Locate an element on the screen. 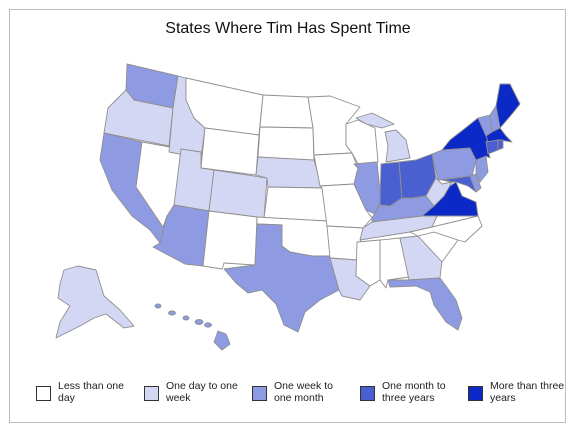 The height and width of the screenshot is (432, 576). legend-item-one-month-to-three-years: One month to three years is located at coordinates (410, 392).